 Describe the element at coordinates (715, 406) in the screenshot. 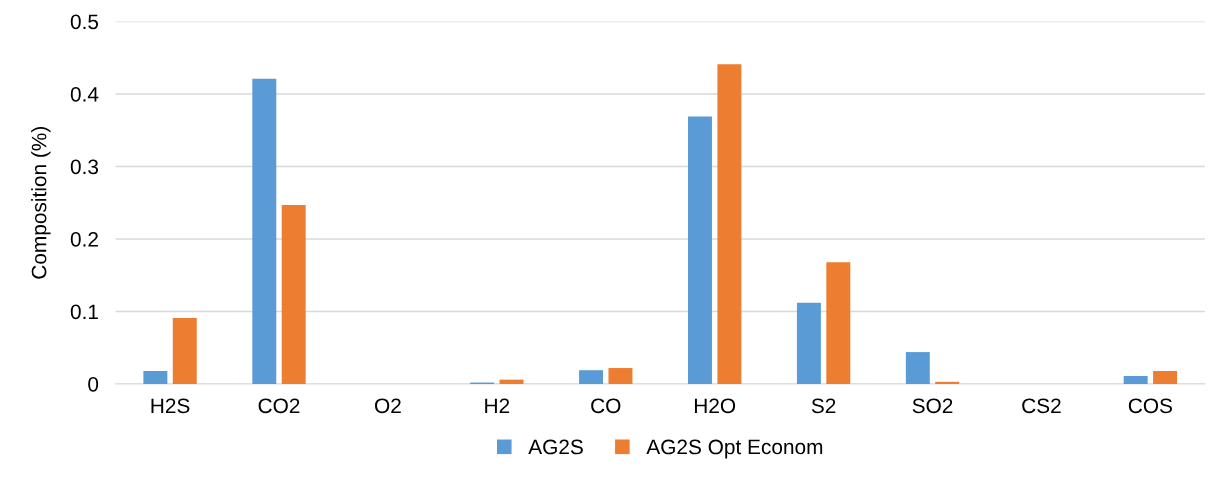

I see `x-tick-label: H2O` at that location.